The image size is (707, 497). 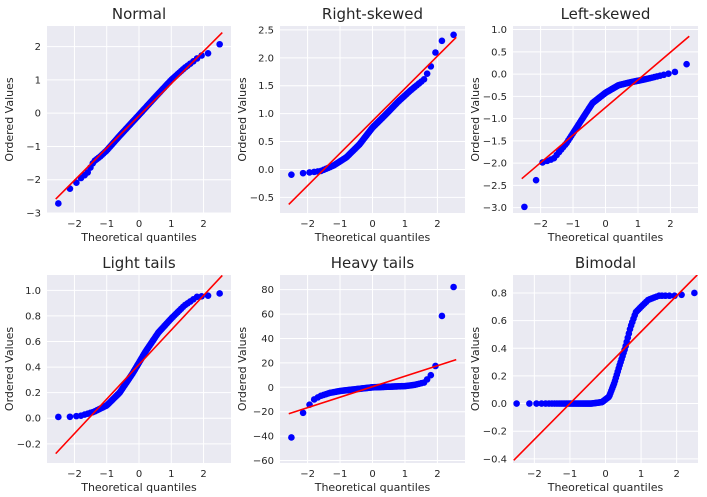 What do you see at coordinates (495, 164) in the screenshot?
I see `y-tick-label: −2.0` at bounding box center [495, 164].